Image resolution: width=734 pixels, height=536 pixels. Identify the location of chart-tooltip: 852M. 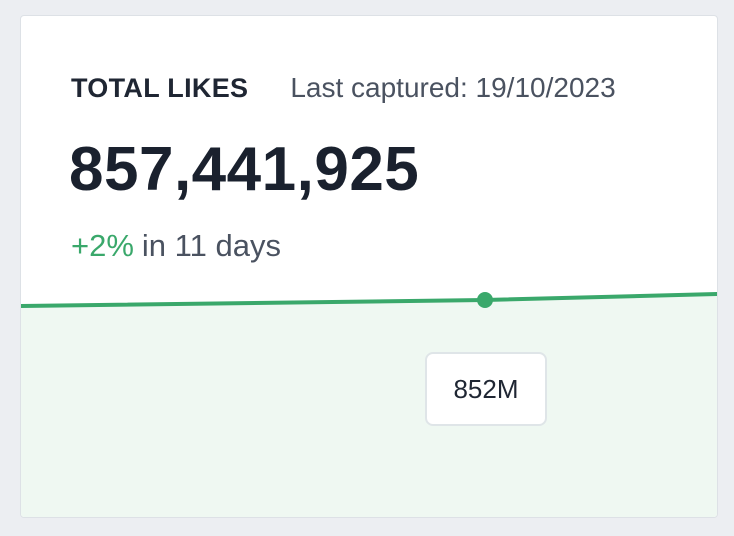
(486, 389).